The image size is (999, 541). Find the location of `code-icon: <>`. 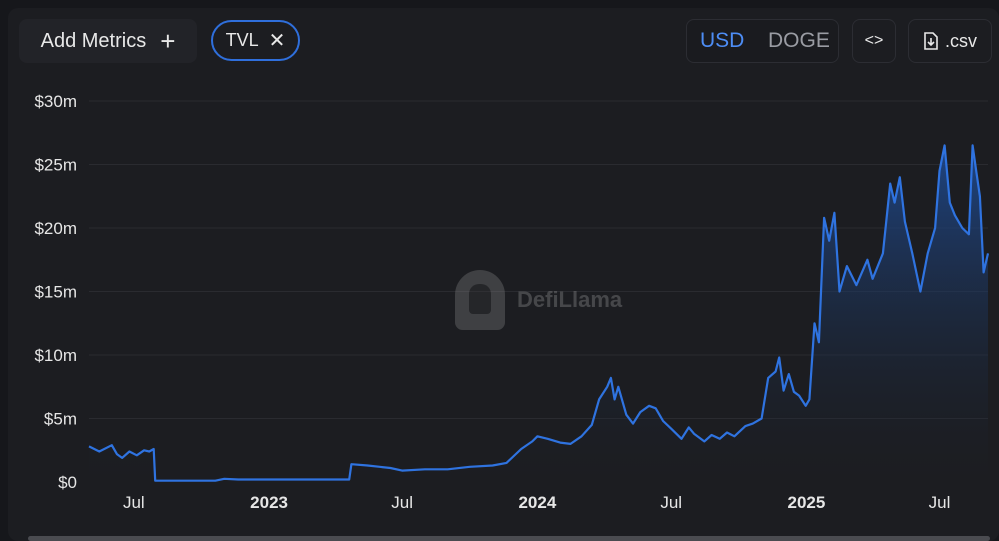

code-icon: <> is located at coordinates (874, 40).